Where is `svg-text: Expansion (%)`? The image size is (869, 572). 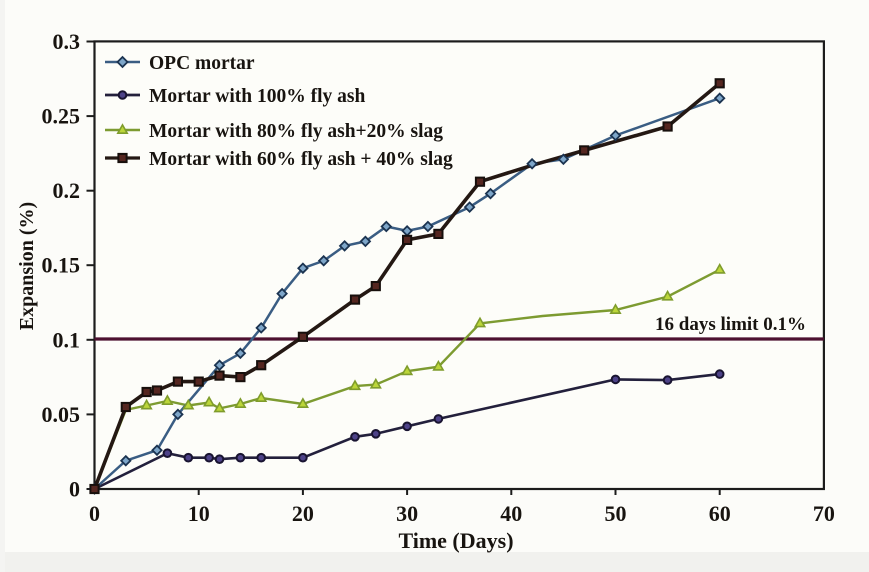
svg-text: Expansion (%) is located at coordinates (27, 266).